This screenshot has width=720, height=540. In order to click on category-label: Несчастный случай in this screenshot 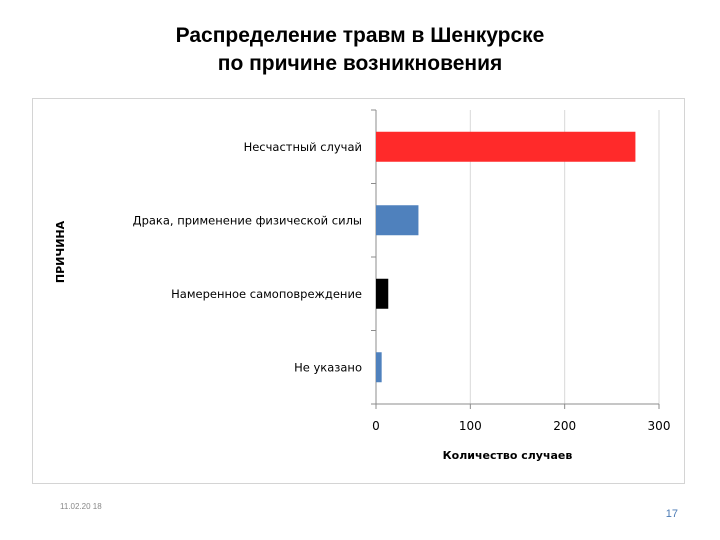, I will do `click(303, 147)`.